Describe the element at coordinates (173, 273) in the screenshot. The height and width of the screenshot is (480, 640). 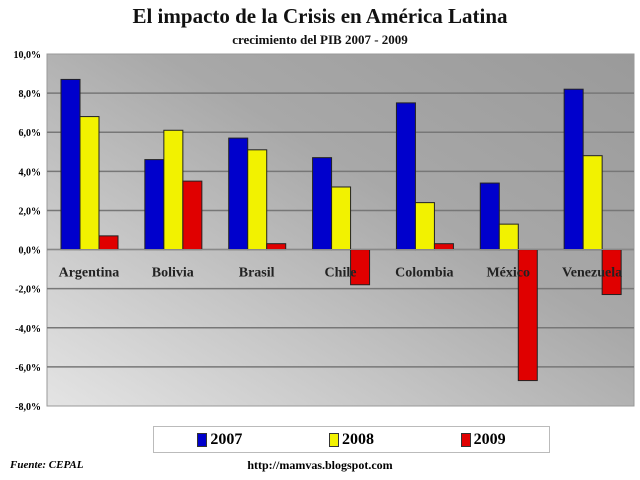
I see `x-category-label: Bolivia` at that location.